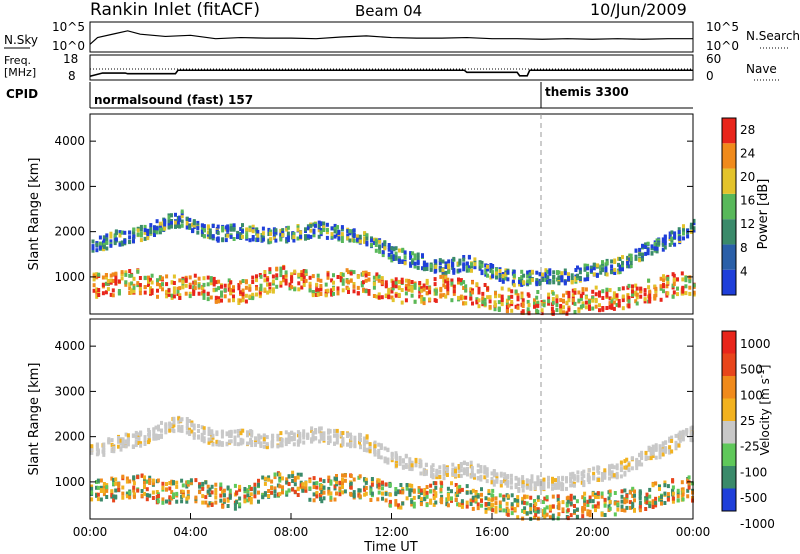  I want to click on colorbar-tick-label: 20, so click(747, 177).